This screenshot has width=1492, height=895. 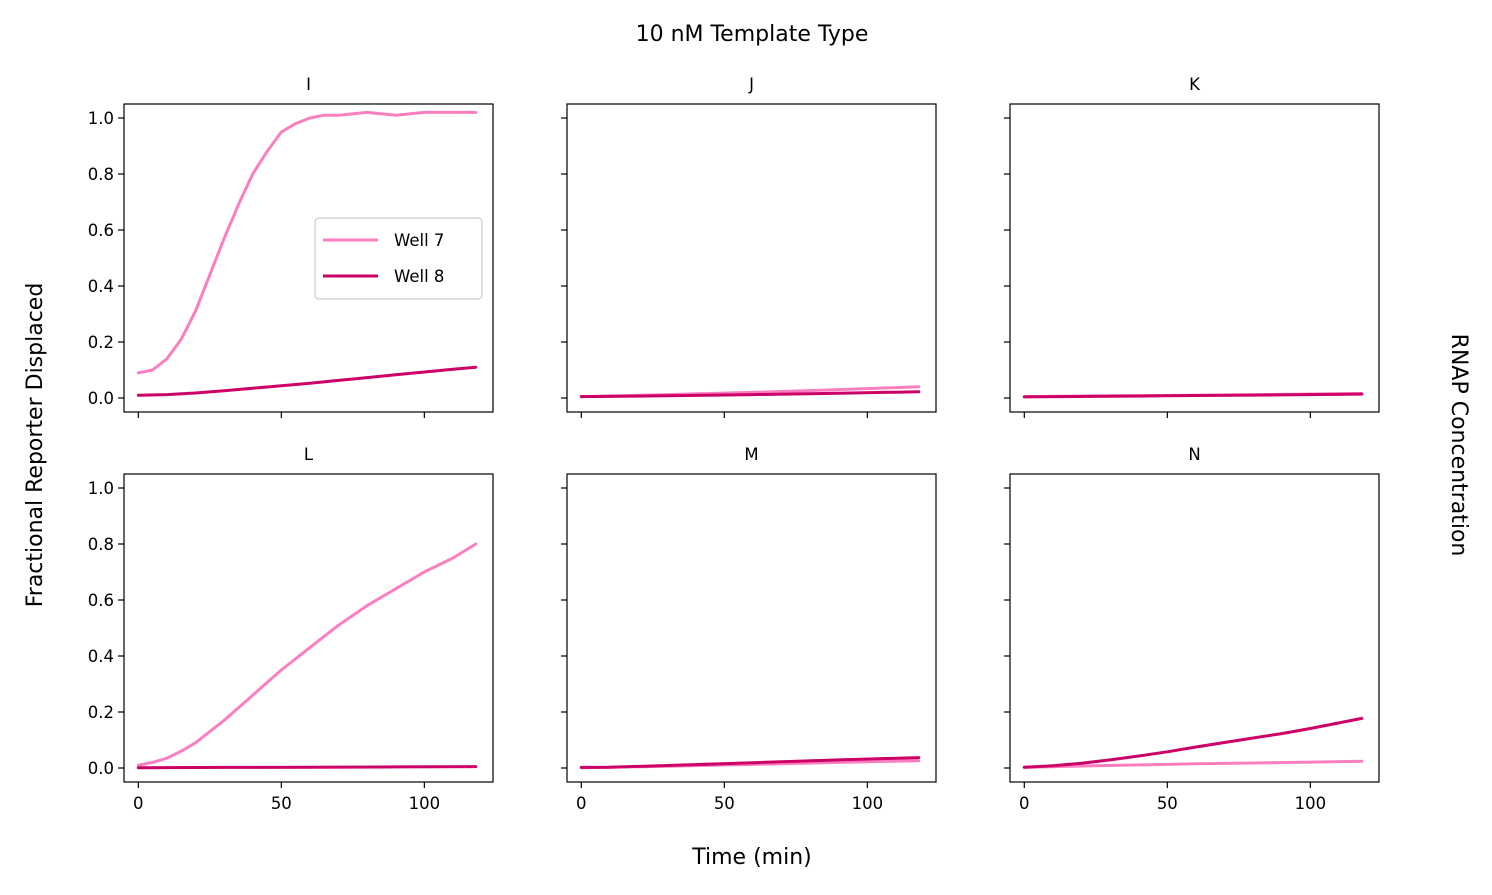 What do you see at coordinates (752, 34) in the screenshot?
I see `figure-title: 10 nM Template Type` at bounding box center [752, 34].